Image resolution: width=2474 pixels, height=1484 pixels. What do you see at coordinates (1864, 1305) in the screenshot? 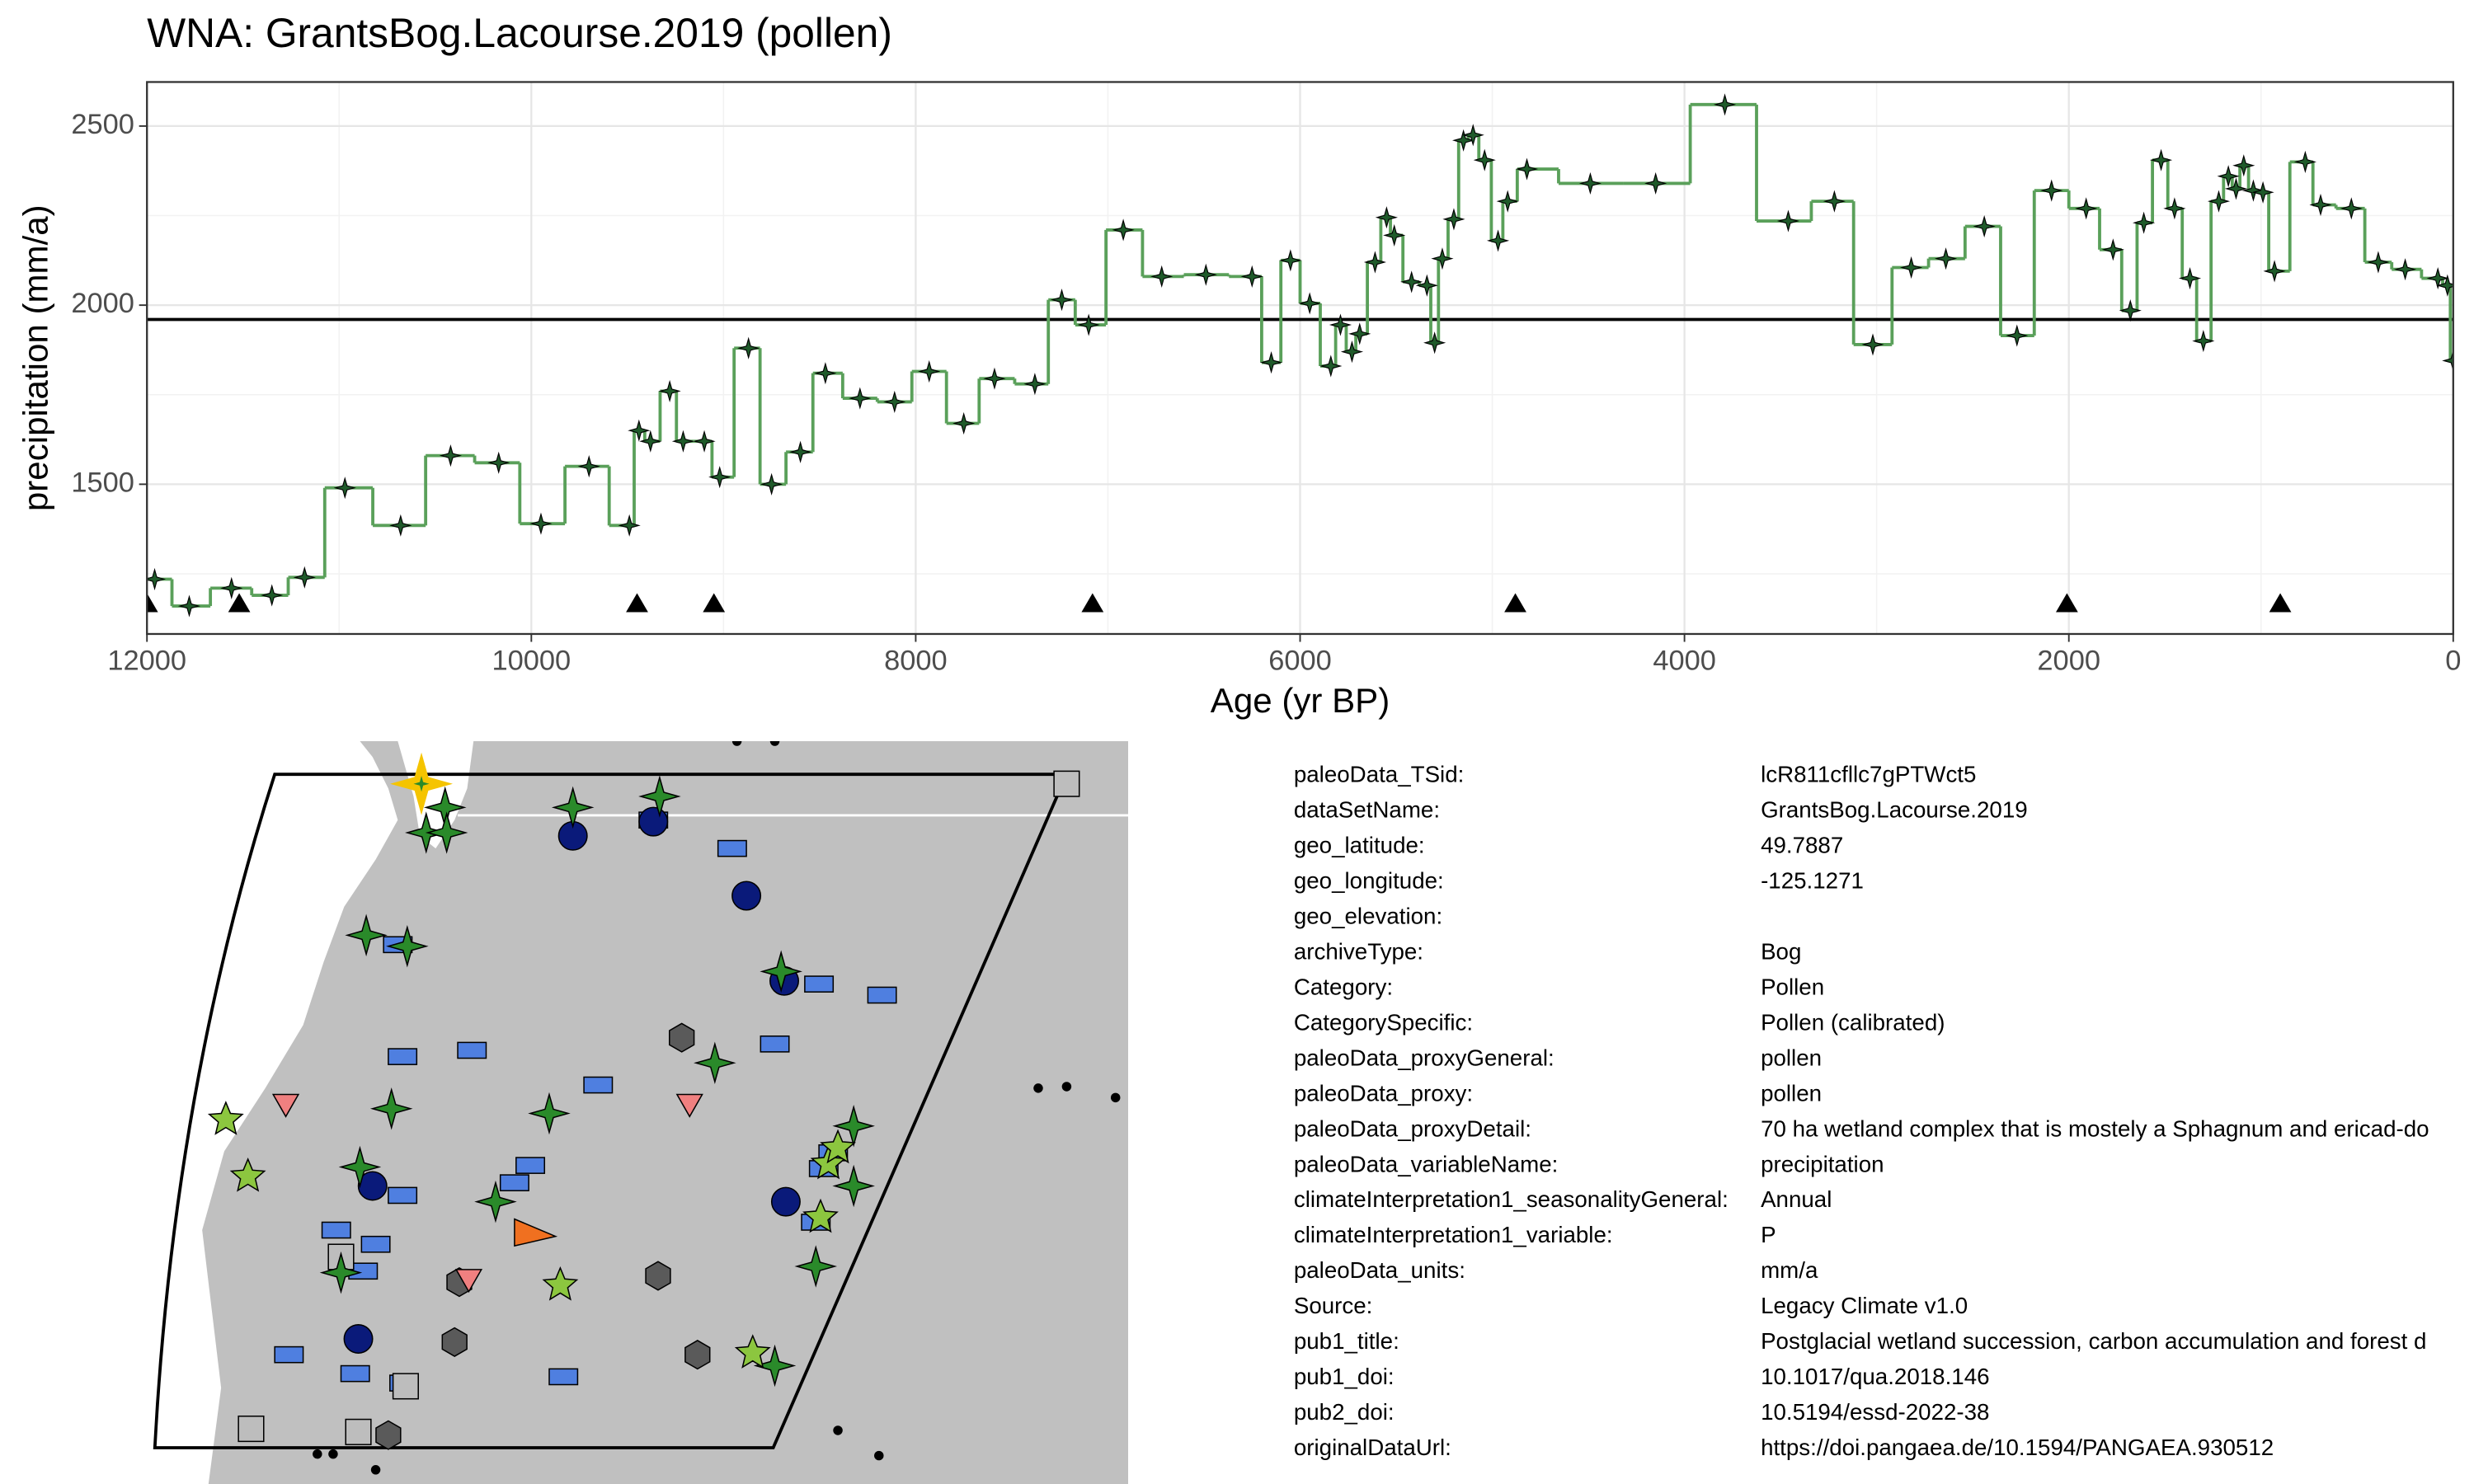
I see `metadata-value: Legacy Climate v1.0` at bounding box center [1864, 1305].